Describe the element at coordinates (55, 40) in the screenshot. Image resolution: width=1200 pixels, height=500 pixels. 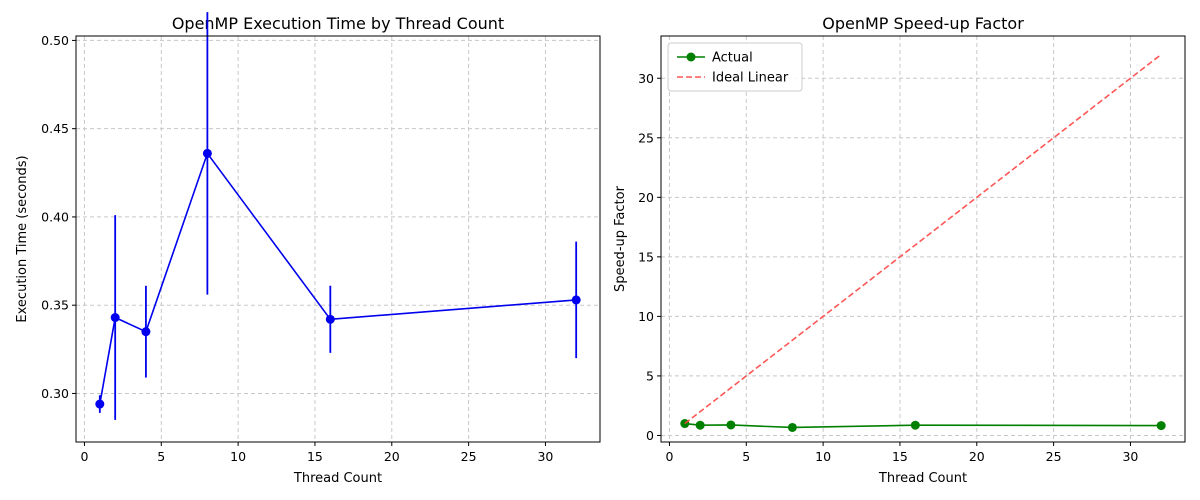
I see `y-tick-label: 0.50` at that location.